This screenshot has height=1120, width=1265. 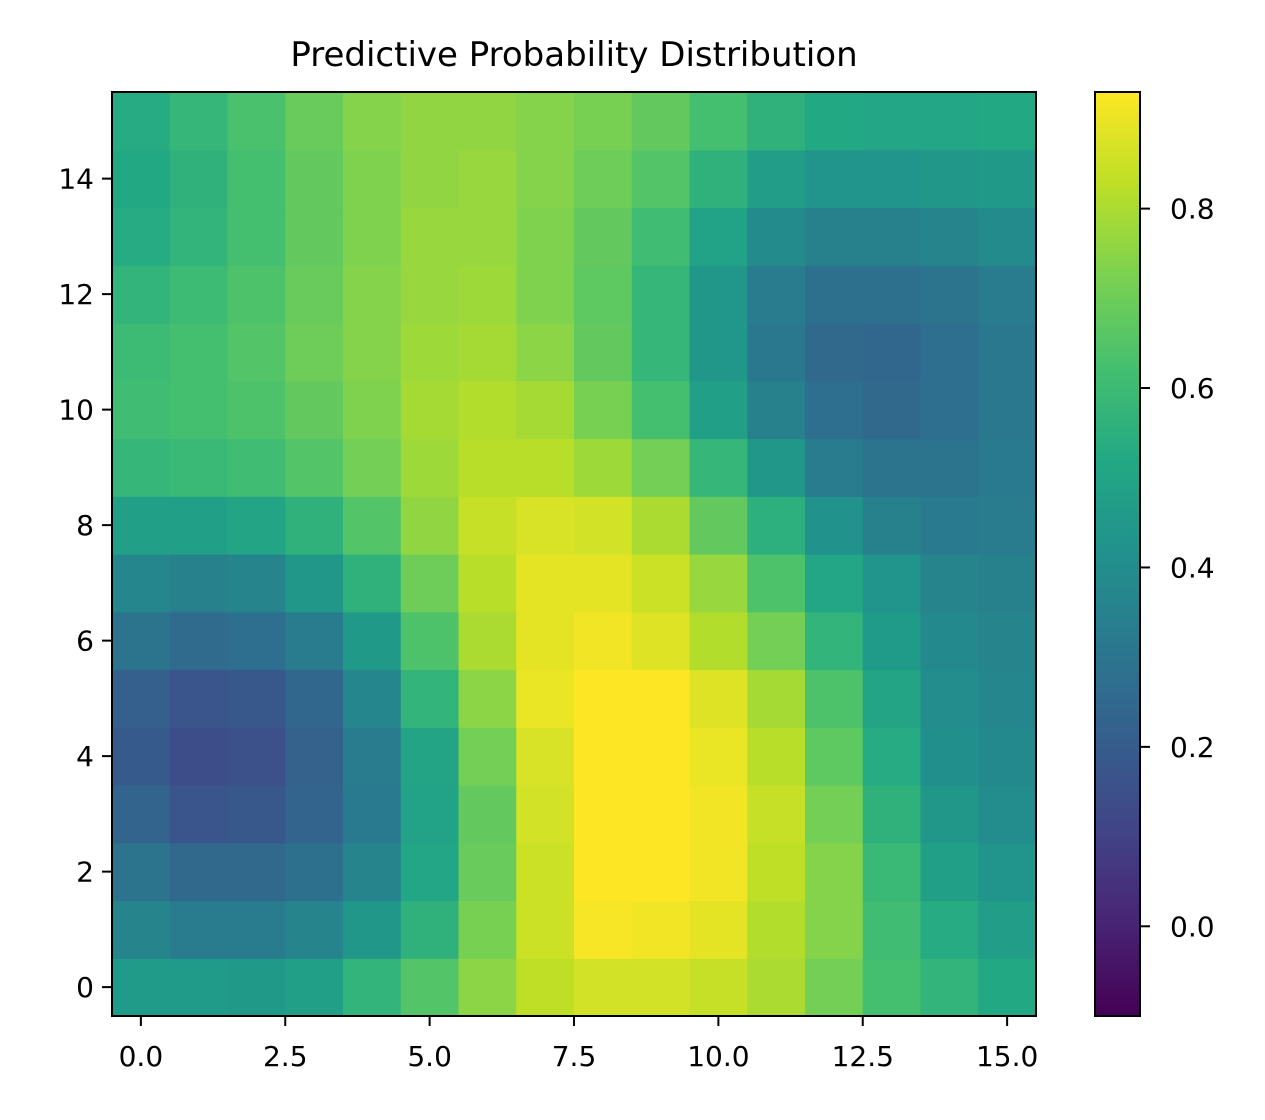 I want to click on y-tick-label: 12, so click(x=76, y=294).